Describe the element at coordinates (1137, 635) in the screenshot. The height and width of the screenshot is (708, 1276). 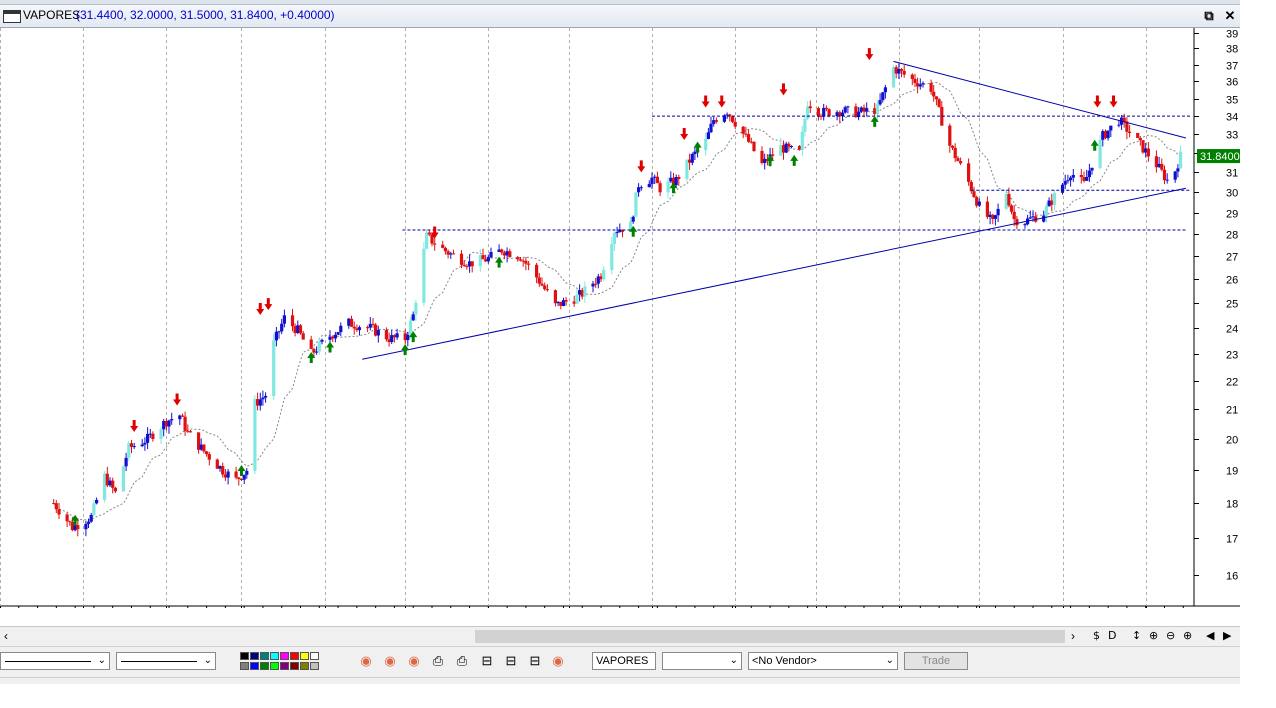
I see `vertical-resize-button: ↕` at that location.